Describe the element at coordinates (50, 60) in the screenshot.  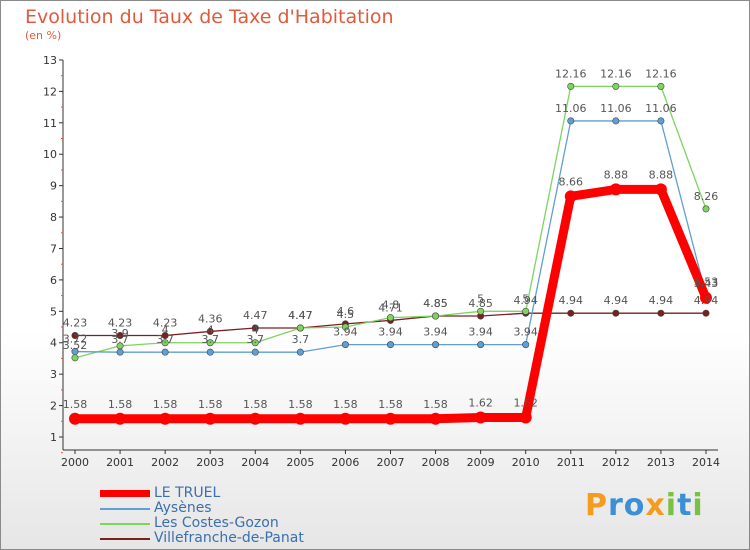
I see `y-tick-label: 13` at that location.